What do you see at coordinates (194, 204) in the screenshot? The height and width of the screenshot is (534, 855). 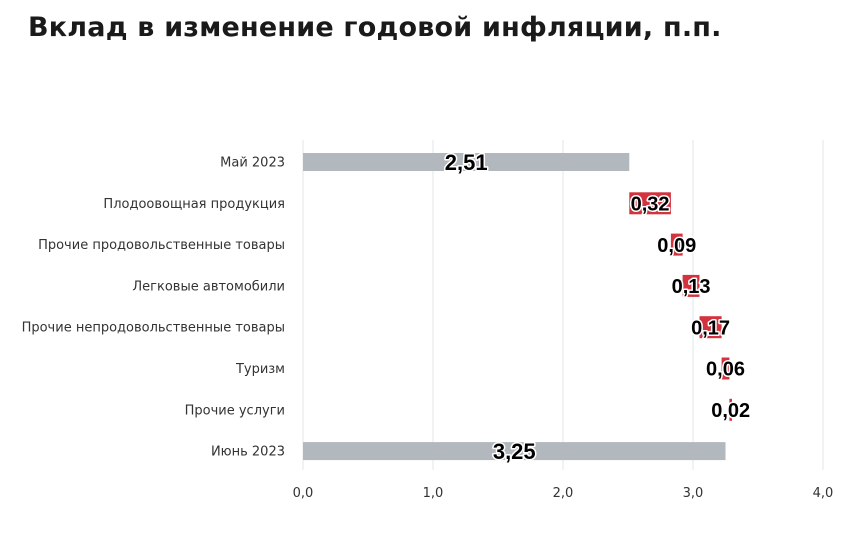 I see `category-label: Плодоовощная продукция` at bounding box center [194, 204].